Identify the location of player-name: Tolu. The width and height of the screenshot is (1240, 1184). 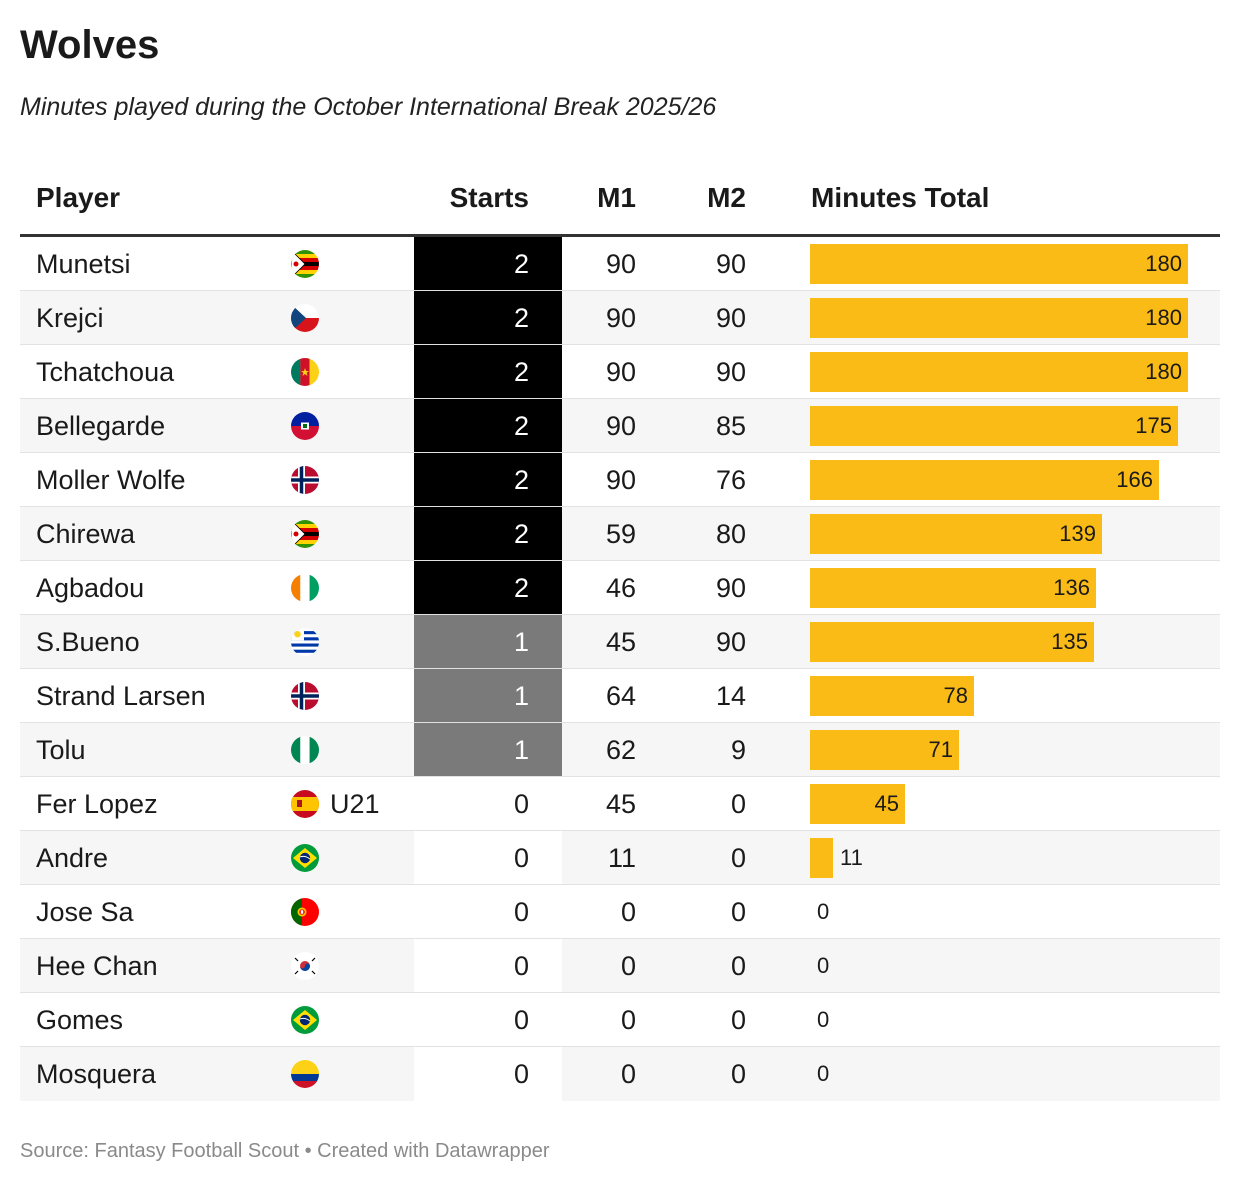
(61, 750).